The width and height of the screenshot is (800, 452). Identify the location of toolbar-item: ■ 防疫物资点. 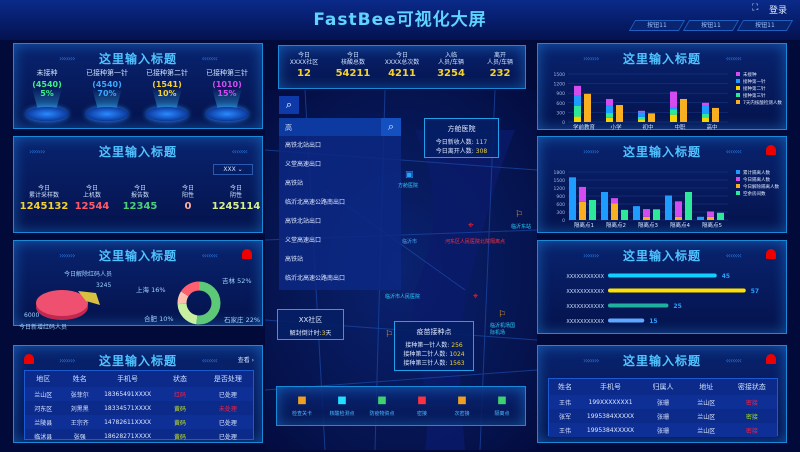
(382, 406).